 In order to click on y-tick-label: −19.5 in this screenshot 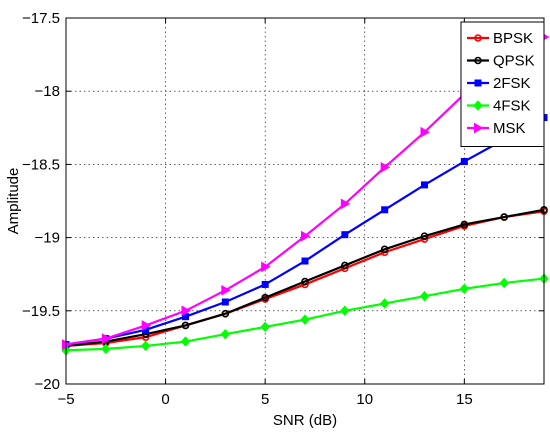, I will do `click(41, 311)`.